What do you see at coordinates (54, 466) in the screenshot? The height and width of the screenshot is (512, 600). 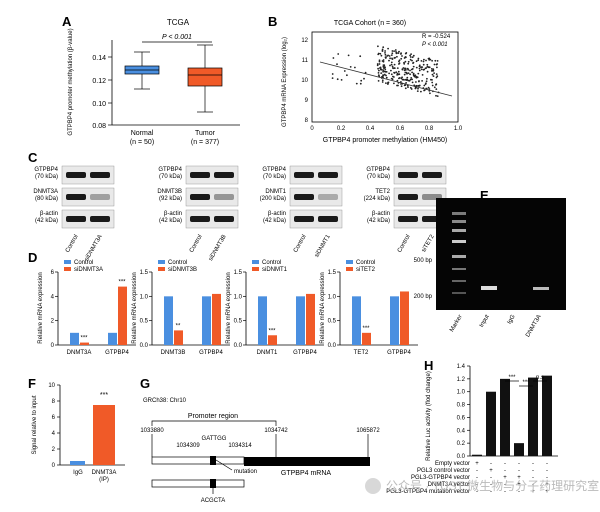 I see `ytick: 0` at bounding box center [54, 466].